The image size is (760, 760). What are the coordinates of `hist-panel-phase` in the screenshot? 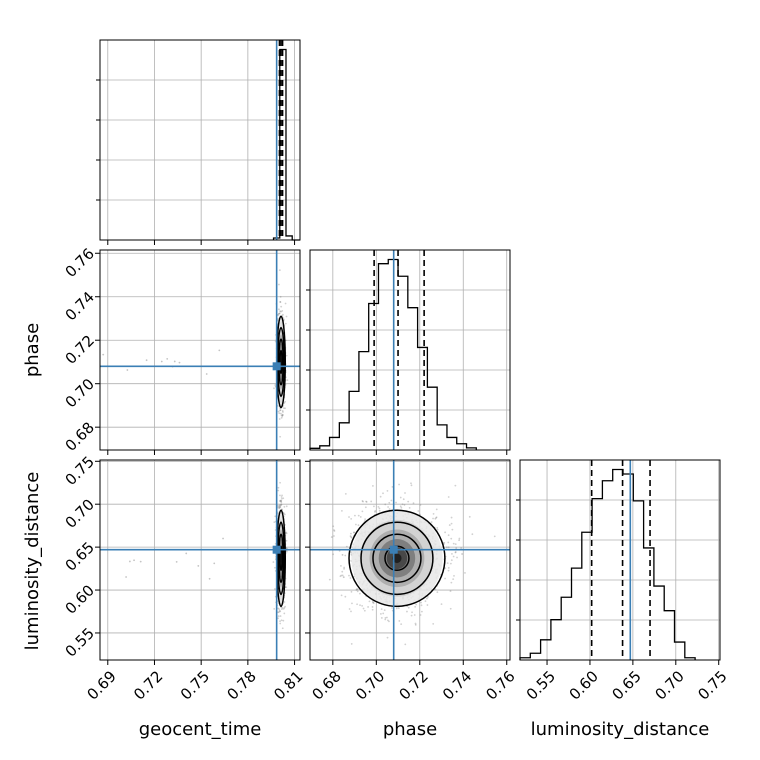 It's located at (408, 352).